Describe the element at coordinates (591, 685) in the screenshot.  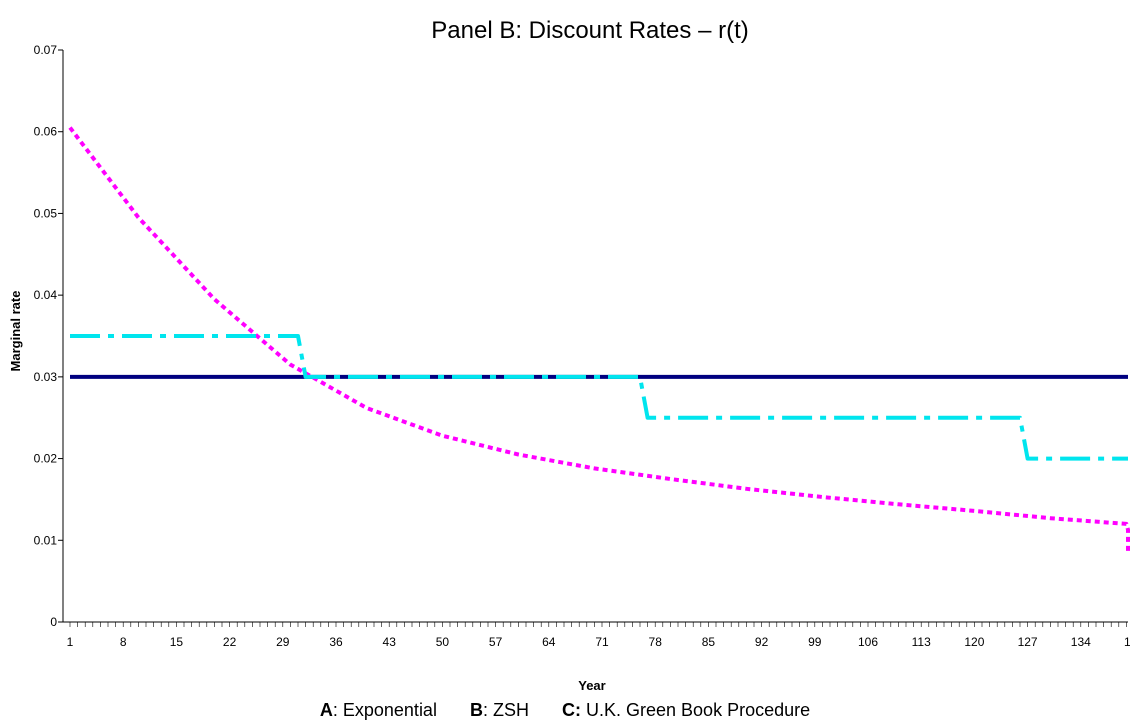
I see `x-axis-label: Year` at that location.